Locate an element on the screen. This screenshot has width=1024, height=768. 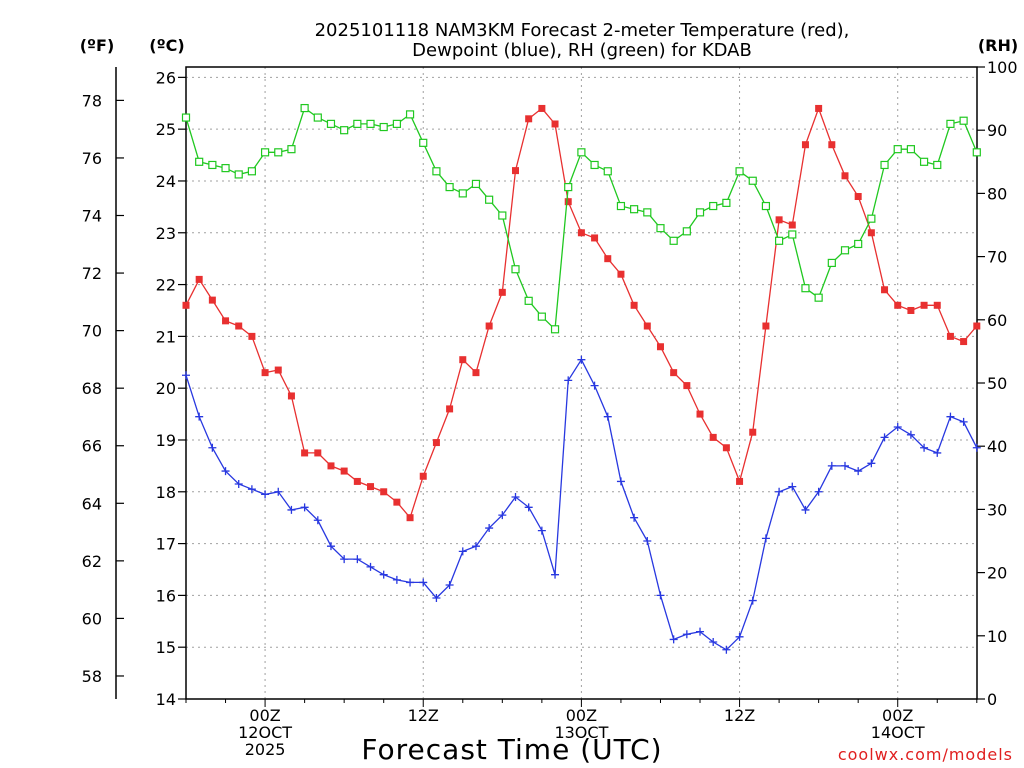
celsius-tick-label: 14 is located at coordinates (166, 699).